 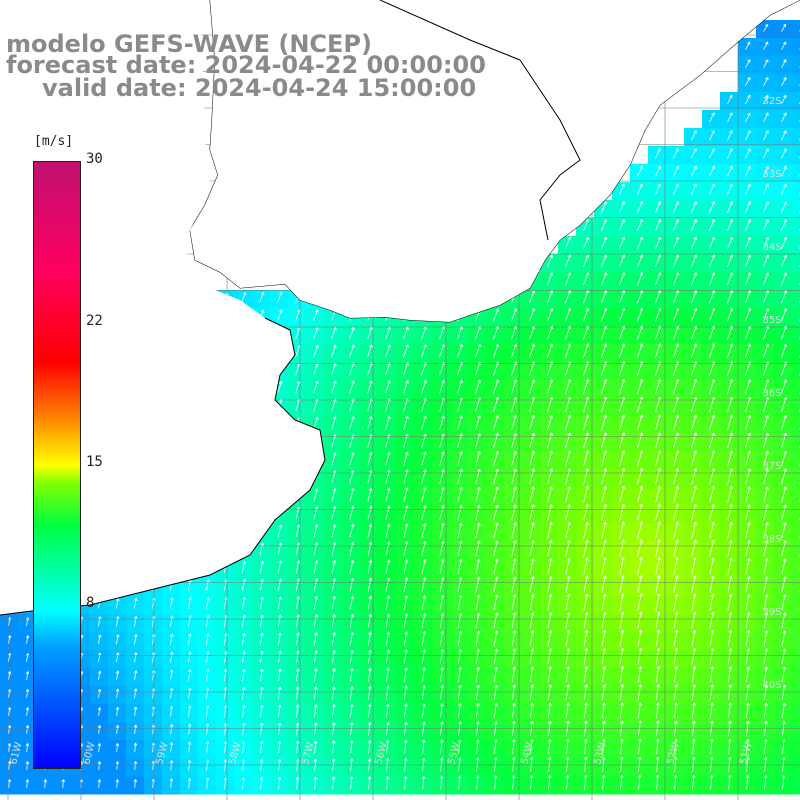 What do you see at coordinates (94, 159) in the screenshot?
I see `colorbar-tick-label: 30` at bounding box center [94, 159].